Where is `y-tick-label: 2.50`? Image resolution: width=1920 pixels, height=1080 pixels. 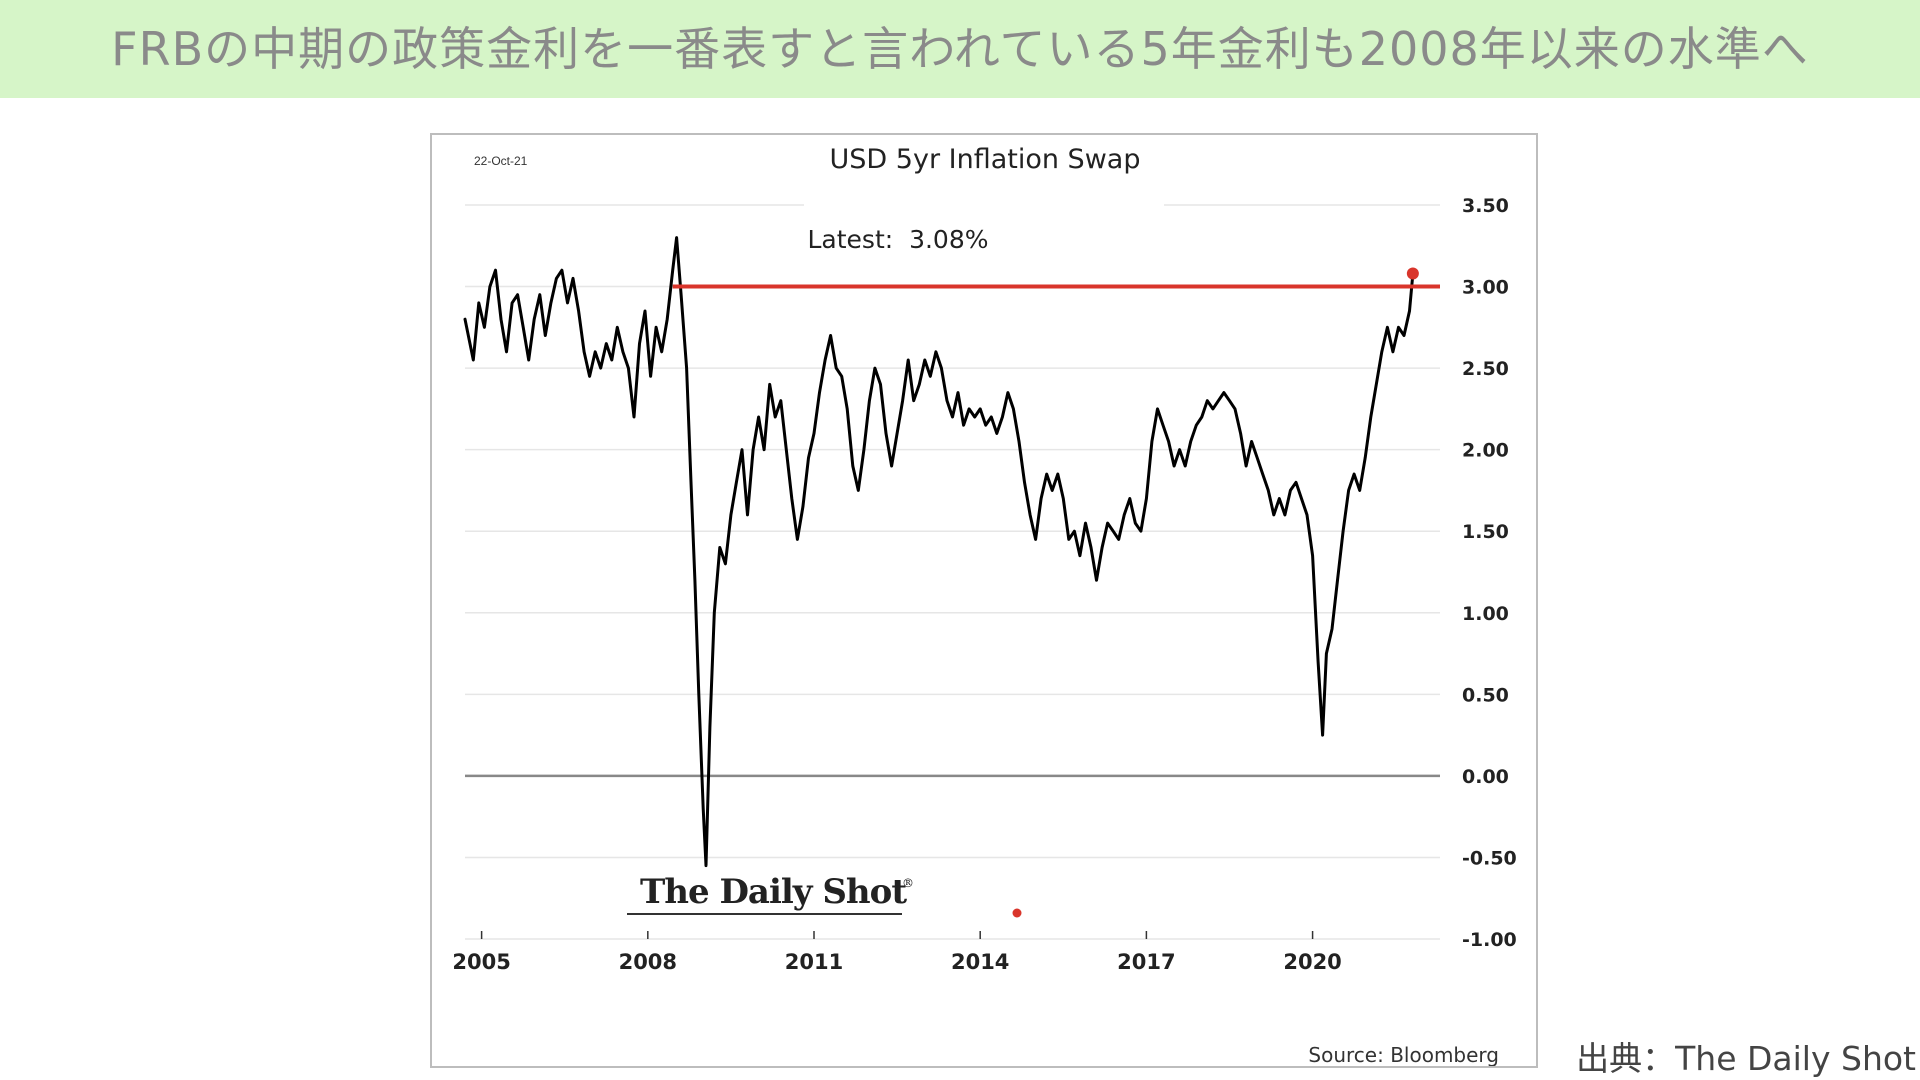 y-tick-label: 2.50 is located at coordinates (1485, 369).